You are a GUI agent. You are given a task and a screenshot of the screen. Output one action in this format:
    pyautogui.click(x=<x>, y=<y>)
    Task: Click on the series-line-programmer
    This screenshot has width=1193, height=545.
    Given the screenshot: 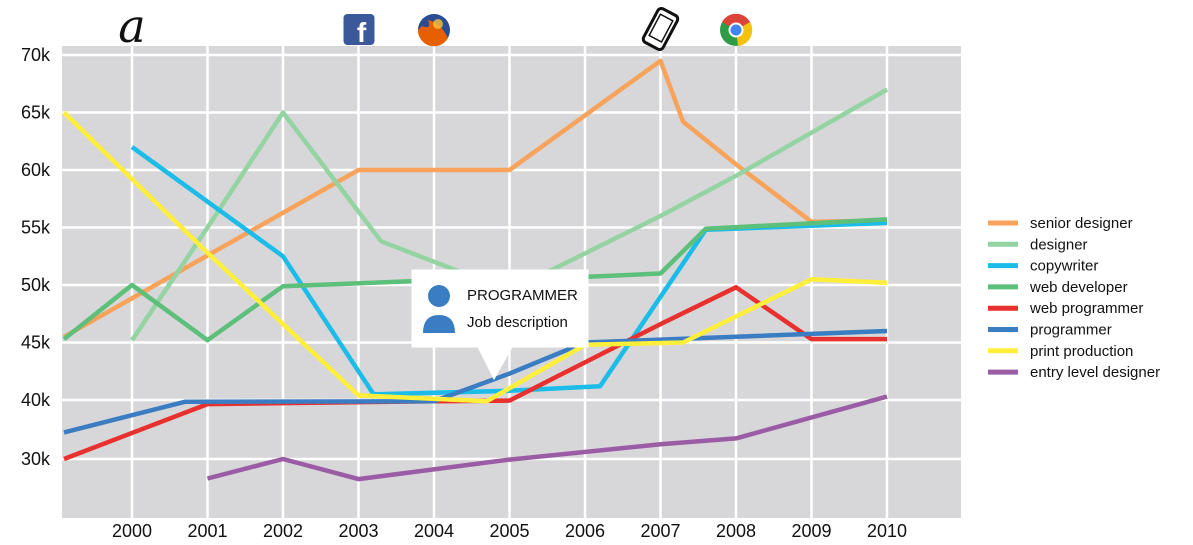 What is the action you would take?
    pyautogui.click(x=475, y=381)
    